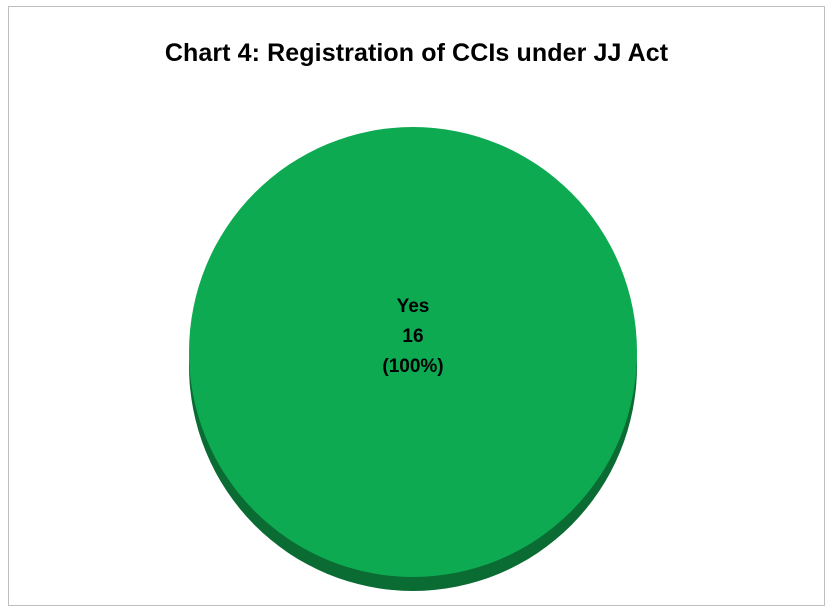 This screenshot has width=832, height=610. I want to click on slice-label-category-0: Yes, so click(413, 306).